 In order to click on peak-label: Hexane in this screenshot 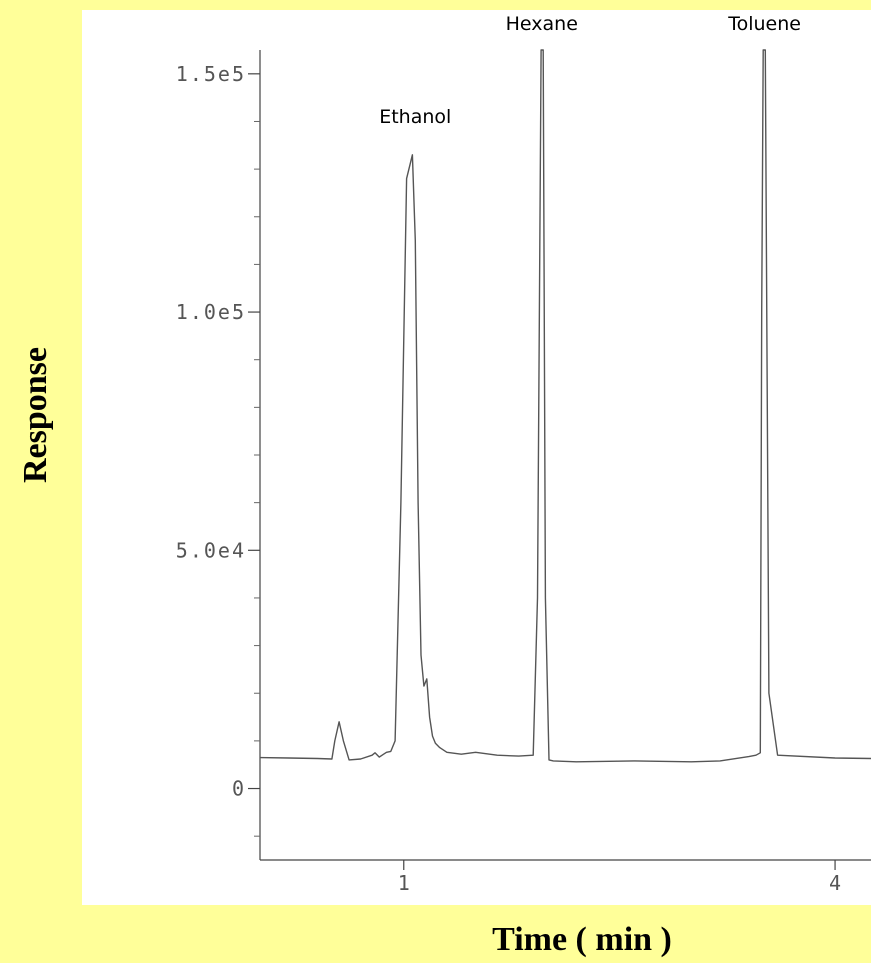, I will do `click(542, 24)`.